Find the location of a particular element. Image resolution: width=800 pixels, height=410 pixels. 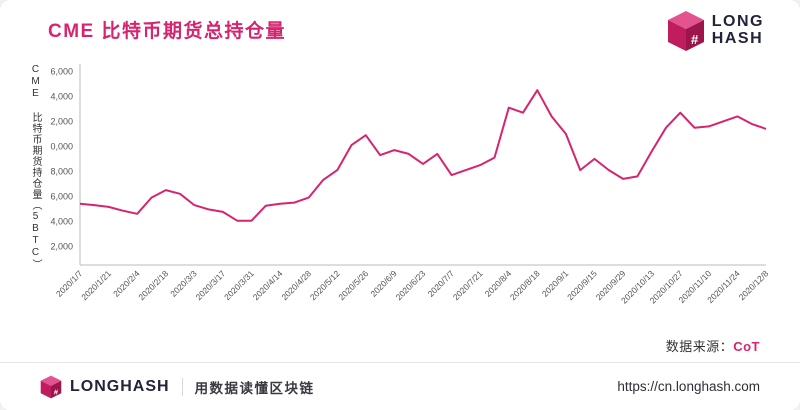

svg-text: 2020/8/18 is located at coordinates (525, 285).